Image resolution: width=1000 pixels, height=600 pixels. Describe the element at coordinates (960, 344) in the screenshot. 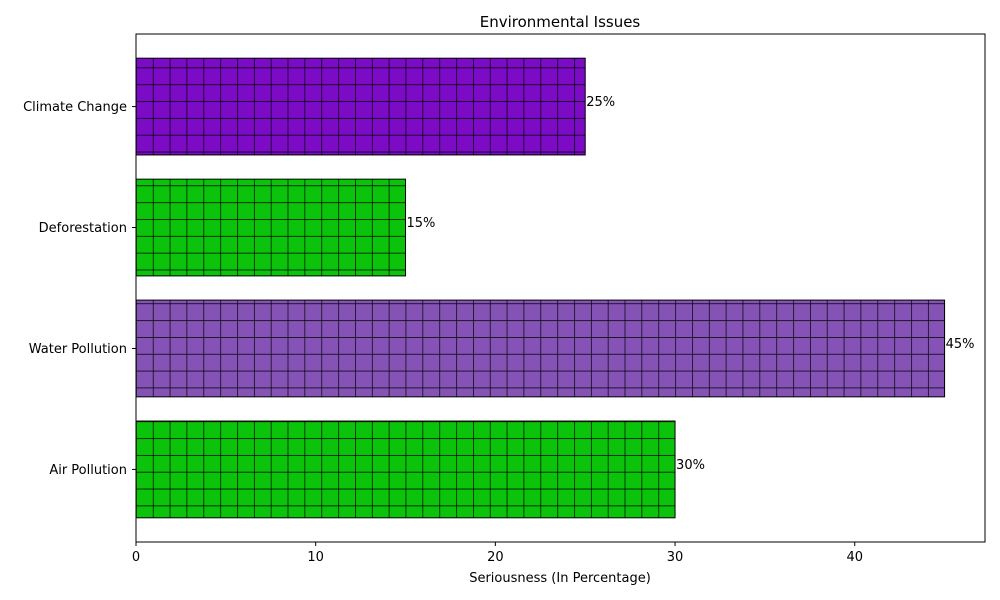

I see `data-label: 45%` at that location.